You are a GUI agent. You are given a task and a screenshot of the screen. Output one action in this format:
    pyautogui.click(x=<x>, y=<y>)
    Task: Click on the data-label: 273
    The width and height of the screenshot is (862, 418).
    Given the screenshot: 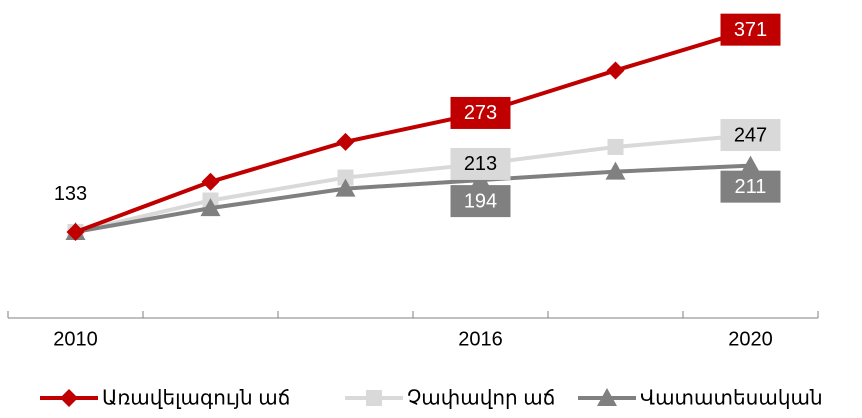 What is the action you would take?
    pyautogui.click(x=480, y=113)
    